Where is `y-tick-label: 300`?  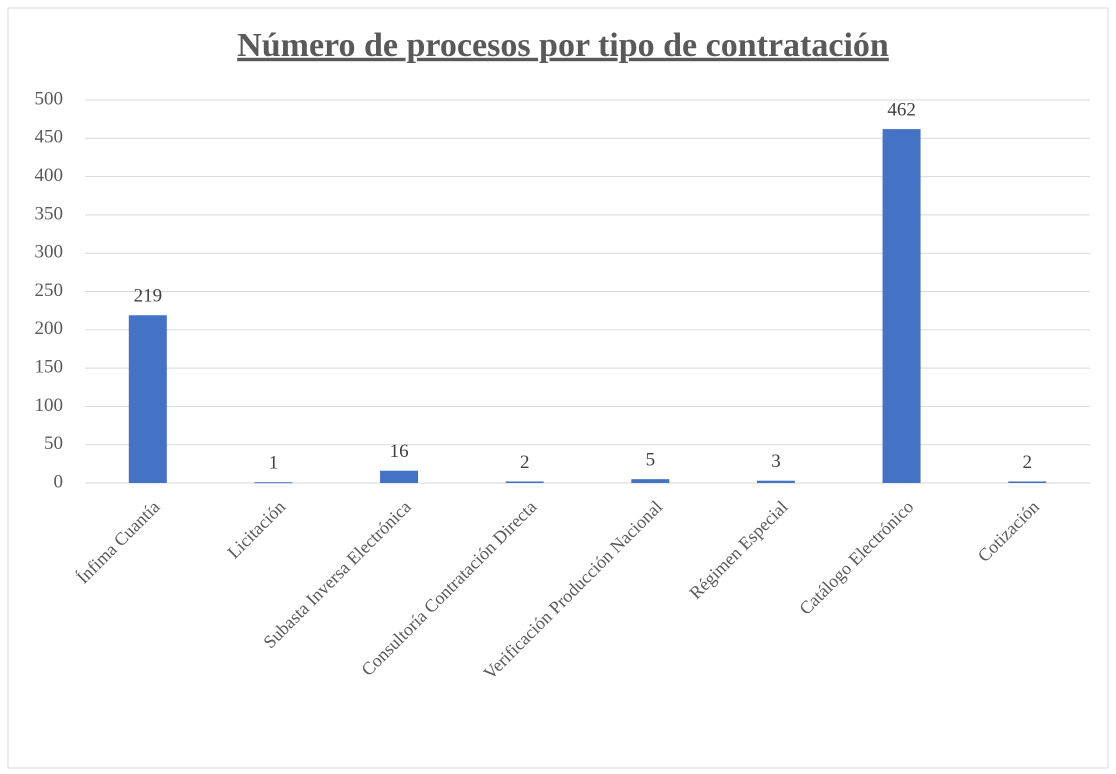
y-tick-label: 300 is located at coordinates (49, 252).